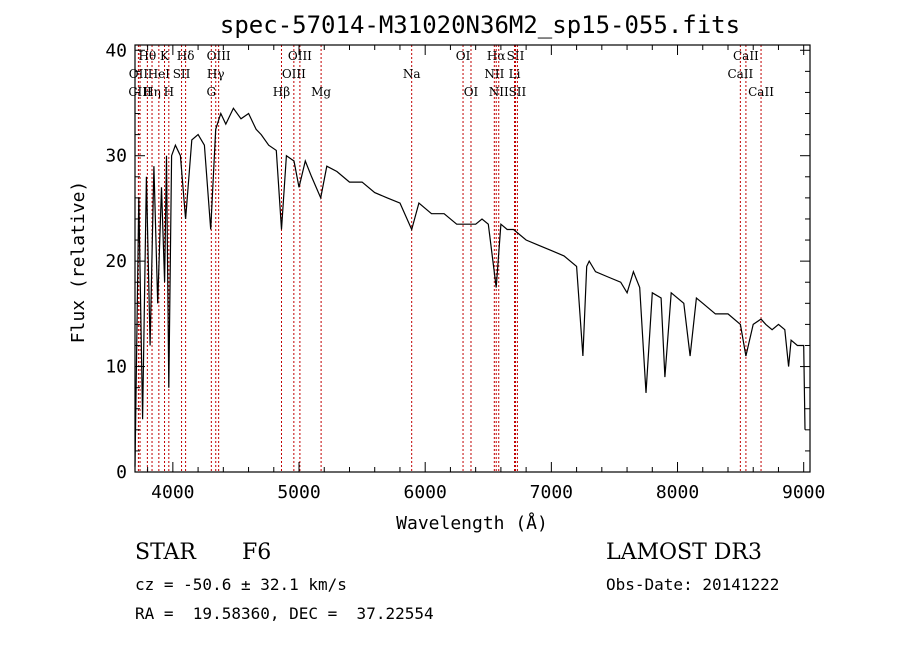 This screenshot has height=649, width=900. What do you see at coordinates (515, 74) in the screenshot?
I see `spectral-line-label: Li` at bounding box center [515, 74].